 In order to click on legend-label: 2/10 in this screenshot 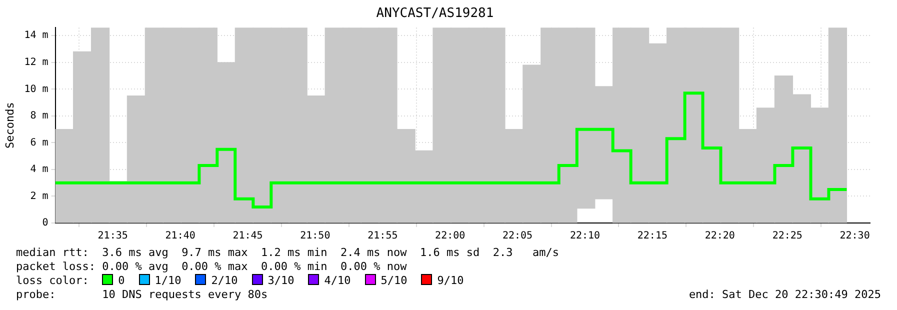, I will do `click(224, 280)`.